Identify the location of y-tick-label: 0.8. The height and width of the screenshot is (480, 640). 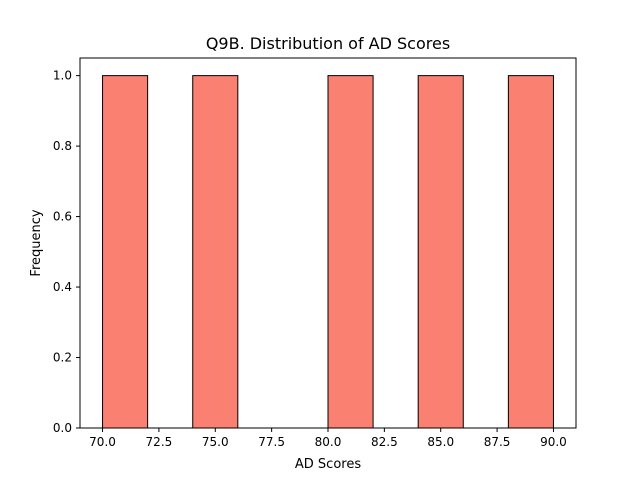
(62, 146).